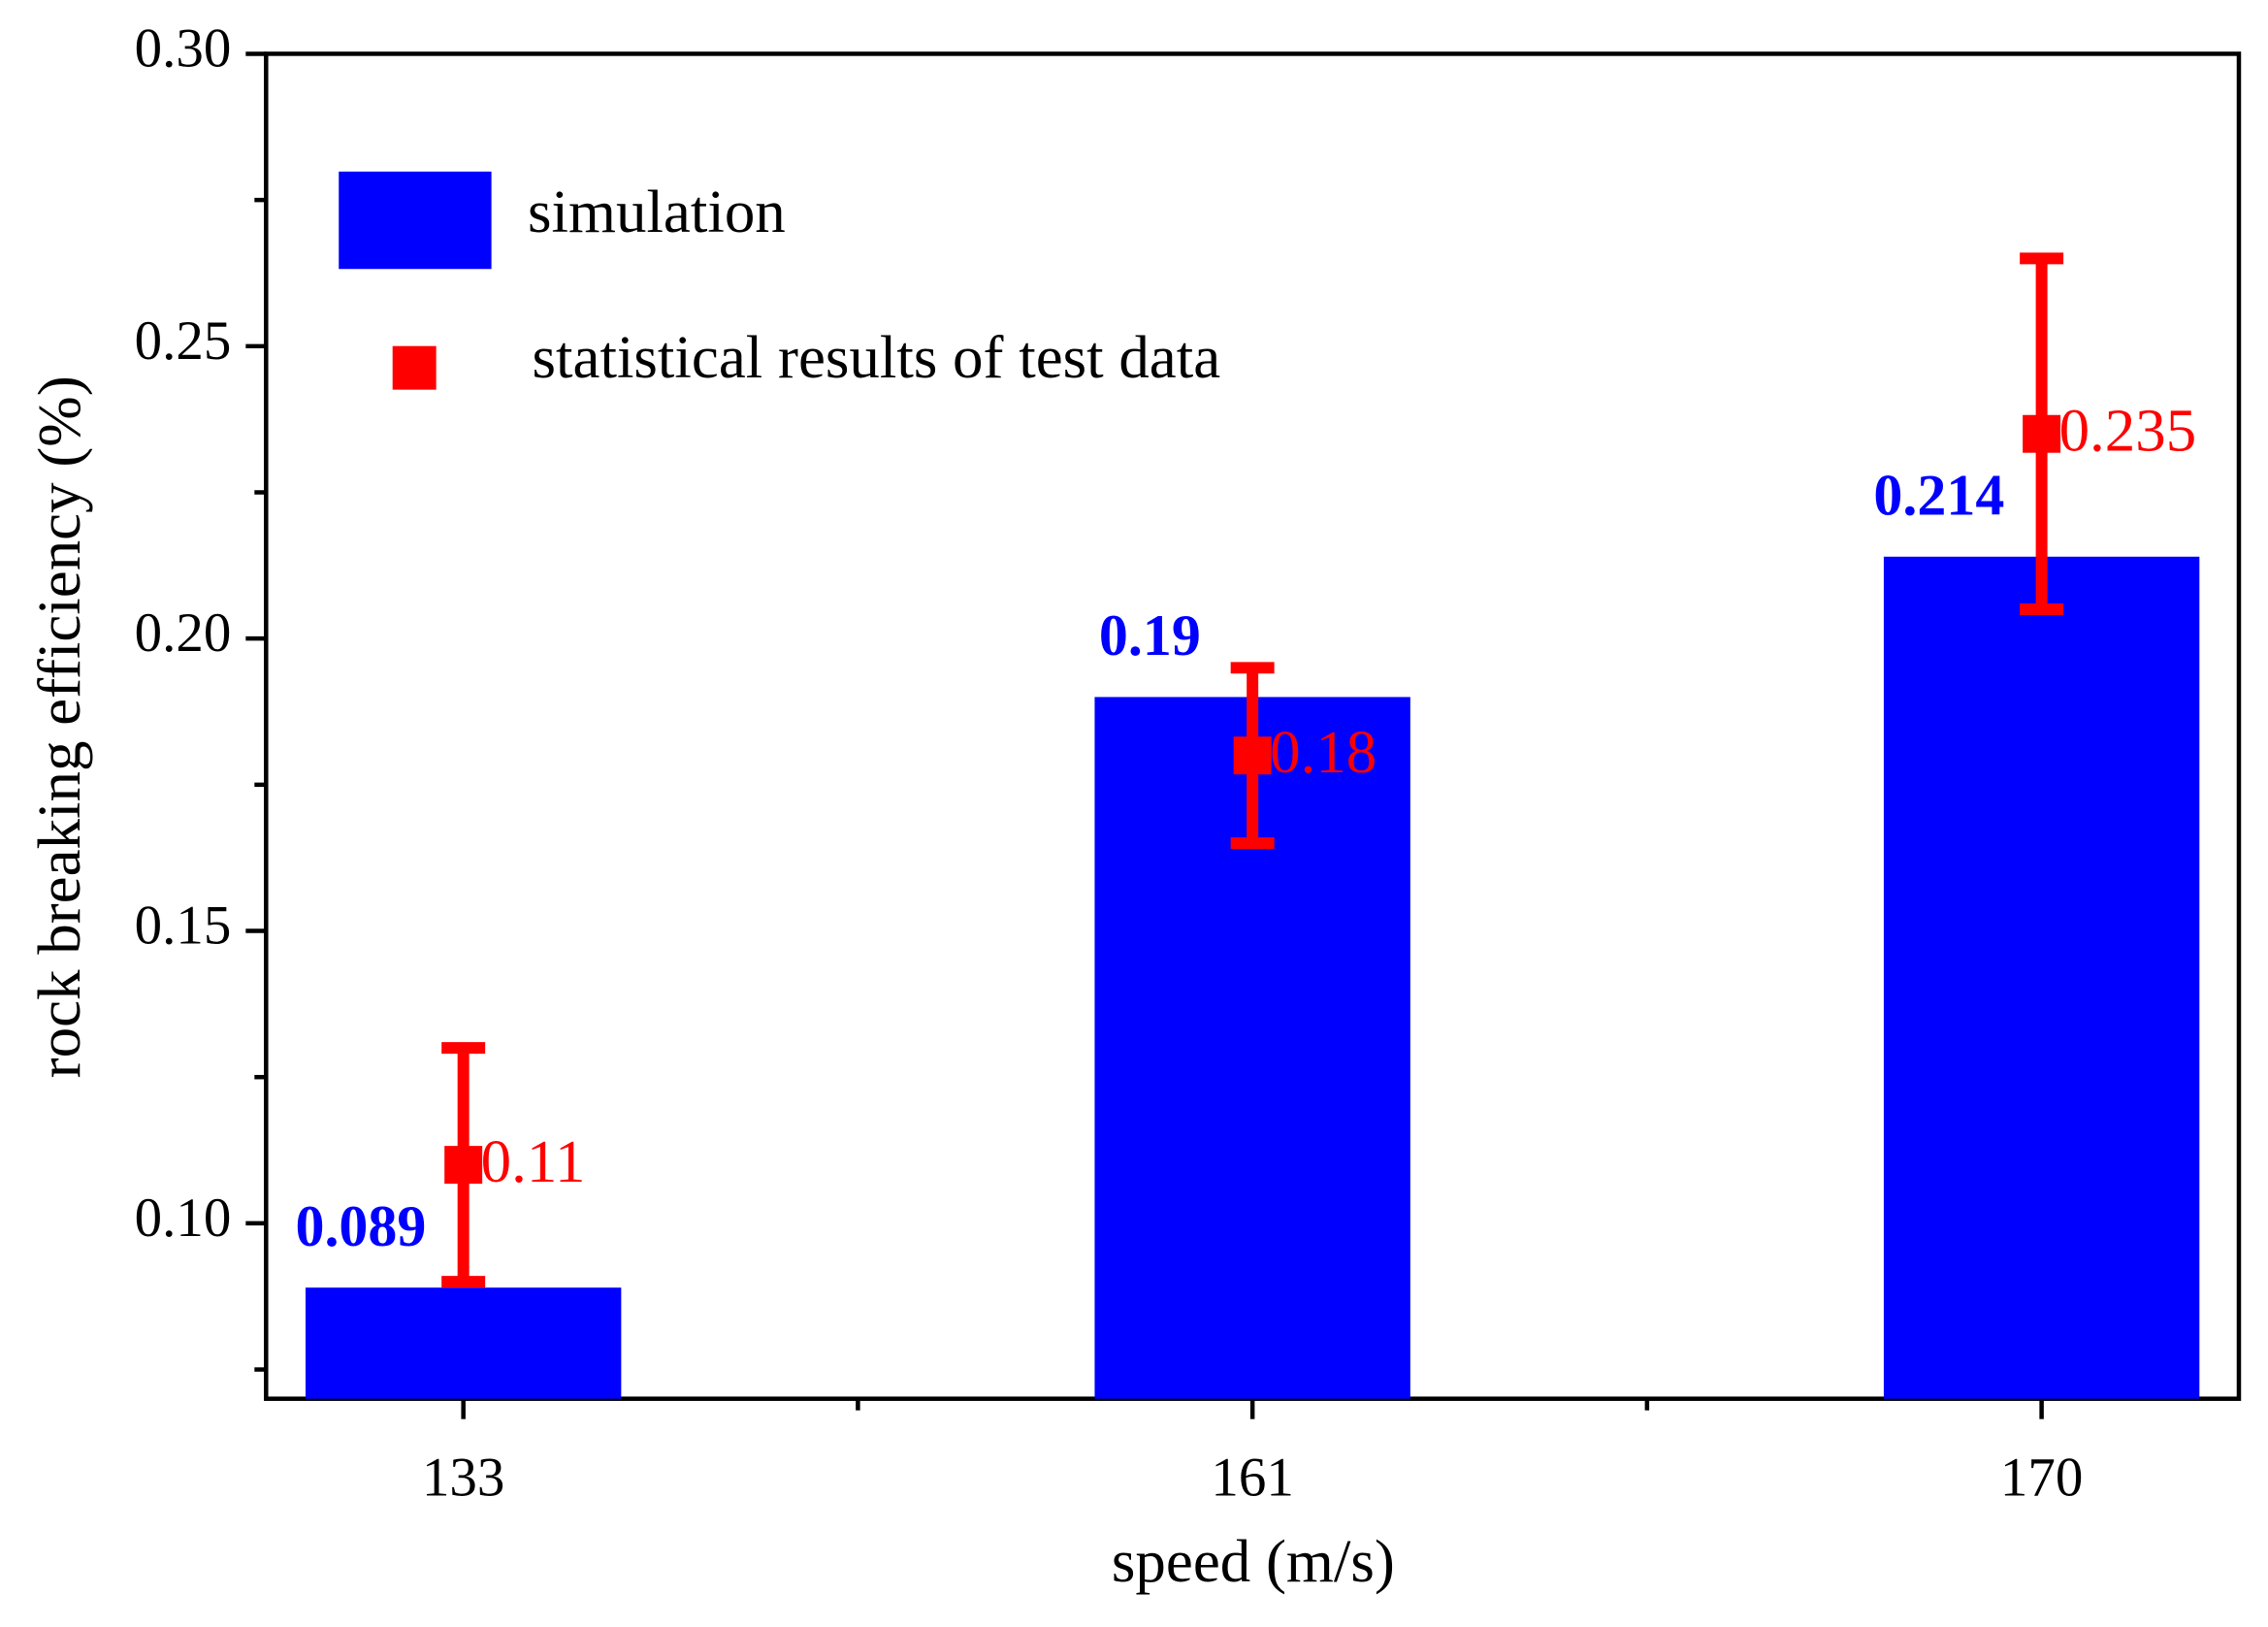 This screenshot has height=1627, width=2268. What do you see at coordinates (360, 1226) in the screenshot?
I see `bar-value-label: 0.089` at bounding box center [360, 1226].